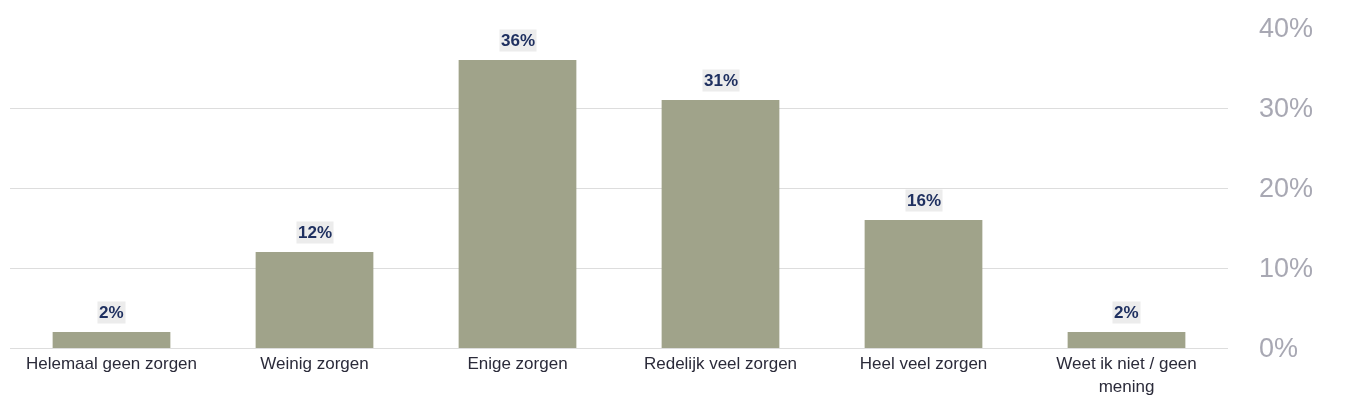 Image resolution: width=1348 pixels, height=414 pixels. I want to click on y-tick-label: 0%, so click(1279, 348).